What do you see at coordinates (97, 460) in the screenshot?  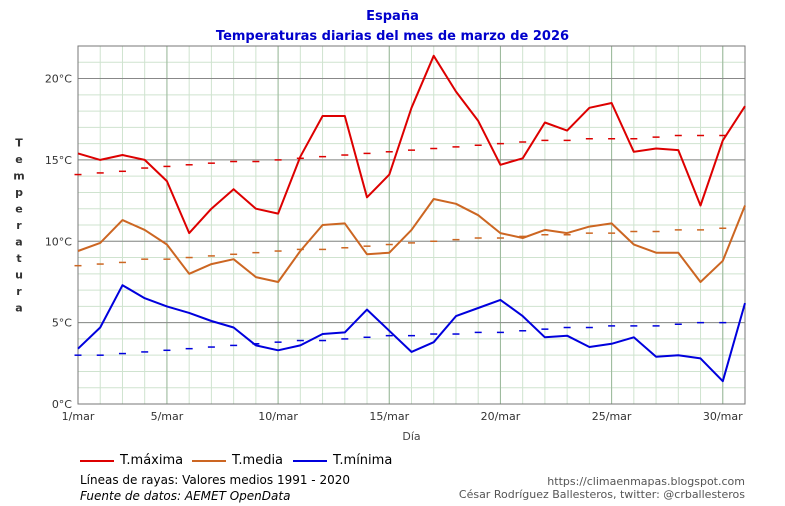 I see `legend-swatch-max` at bounding box center [97, 460].